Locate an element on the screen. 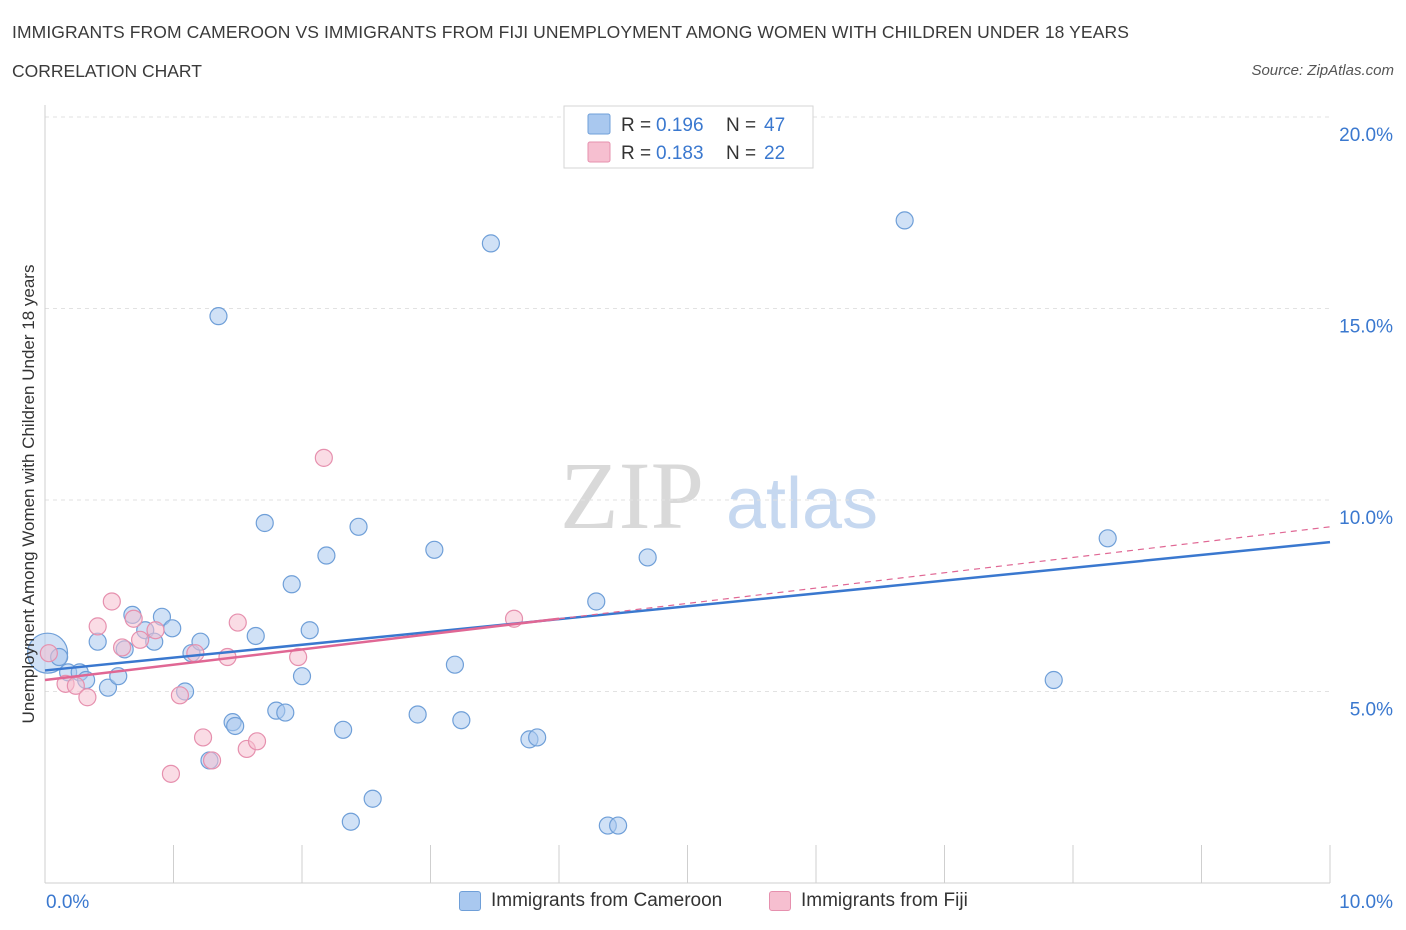 This screenshot has width=1406, height=930. y-tick-label: 15.0% is located at coordinates (1366, 327).